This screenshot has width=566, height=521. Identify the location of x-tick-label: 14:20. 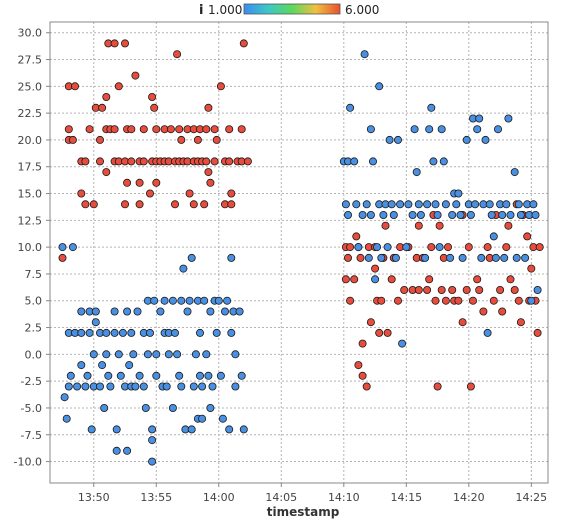
(469, 497).